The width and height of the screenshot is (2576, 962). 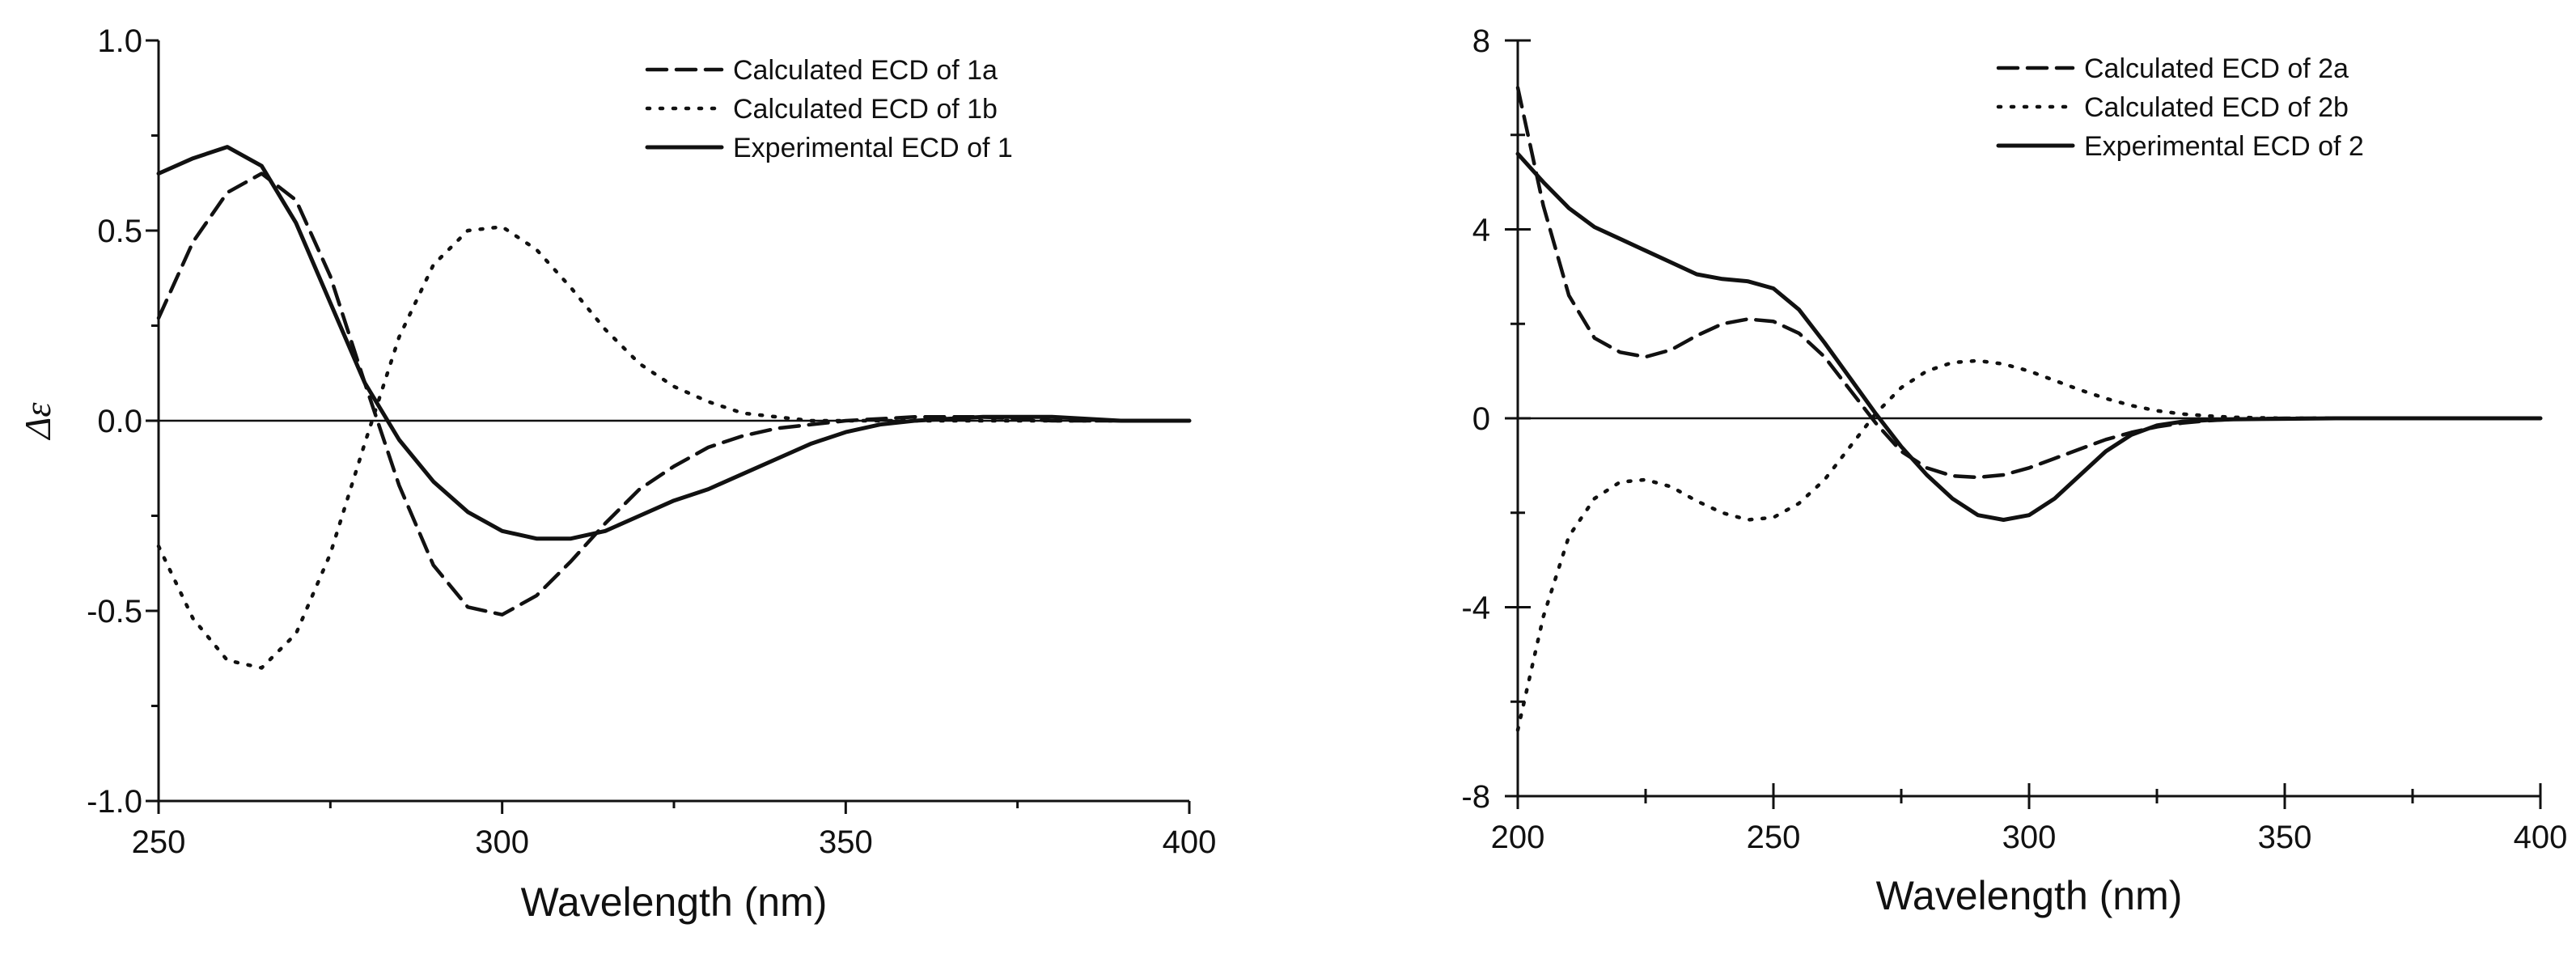 I want to click on y-tick-label: 0, so click(x=1481, y=419).